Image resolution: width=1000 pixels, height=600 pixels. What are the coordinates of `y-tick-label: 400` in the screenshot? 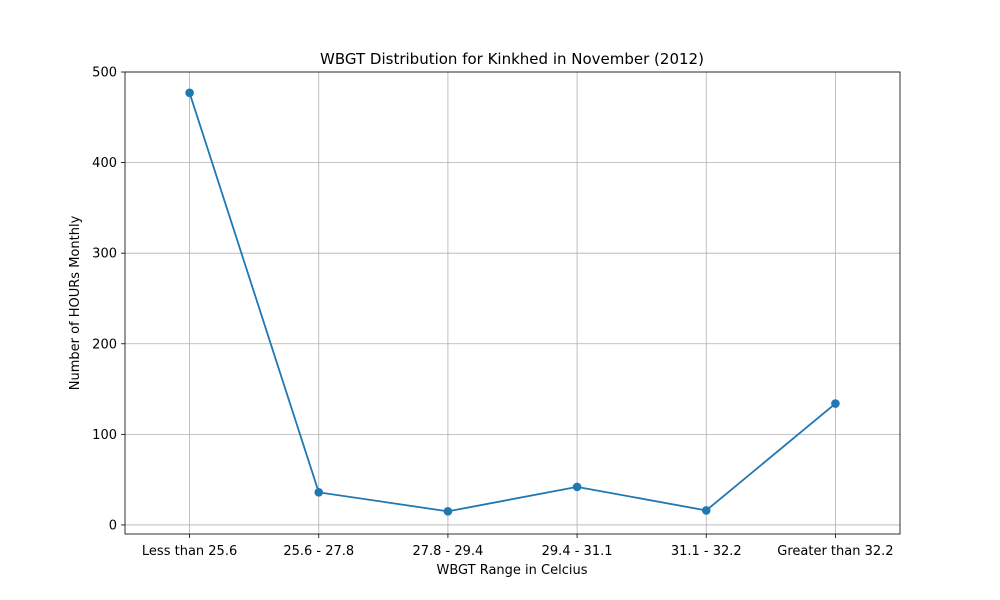 It's located at (104, 163).